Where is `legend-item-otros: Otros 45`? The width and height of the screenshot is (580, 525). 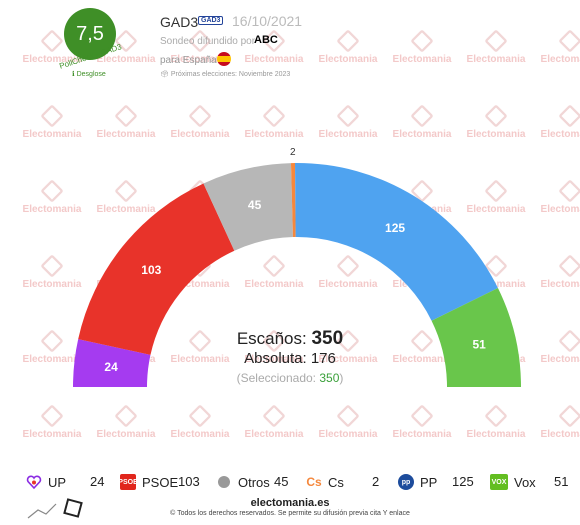 legend-item-otros: Otros 45 is located at coordinates (252, 482).